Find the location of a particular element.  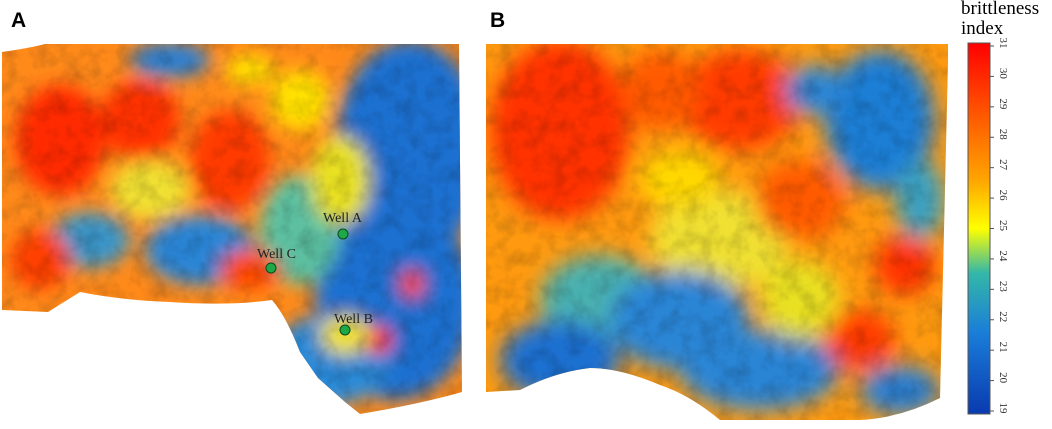

legend-tick-label: 25 is located at coordinates (1003, 226).